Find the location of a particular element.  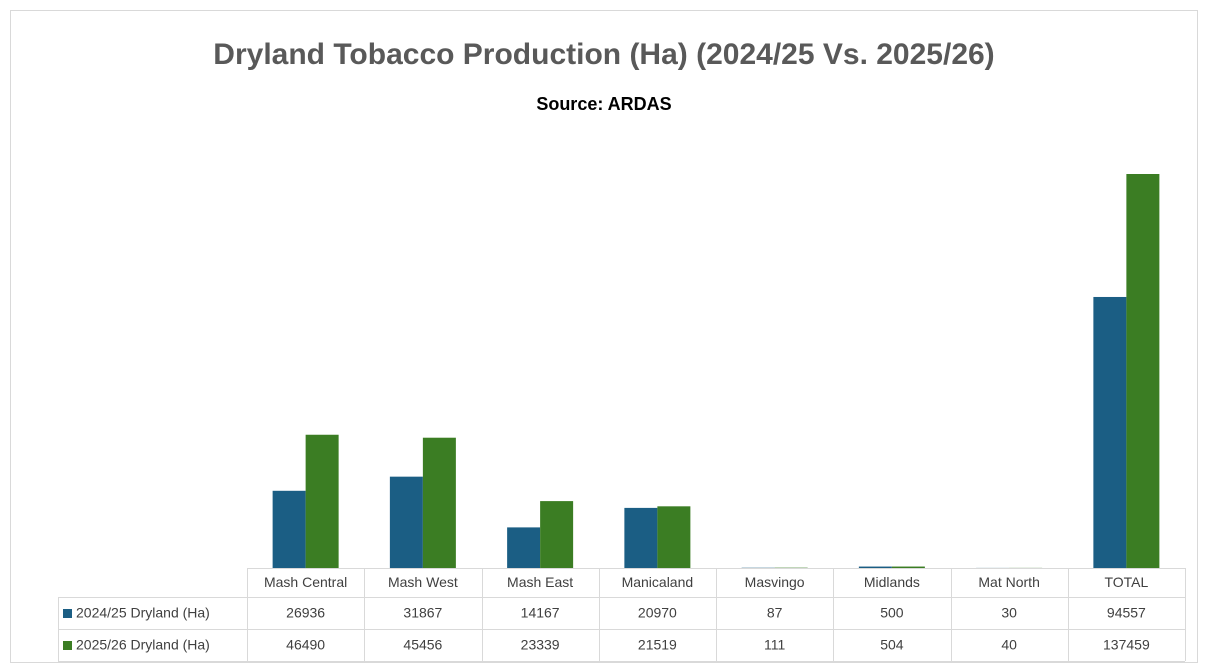

x-tick-label: Mash West is located at coordinates (423, 582).